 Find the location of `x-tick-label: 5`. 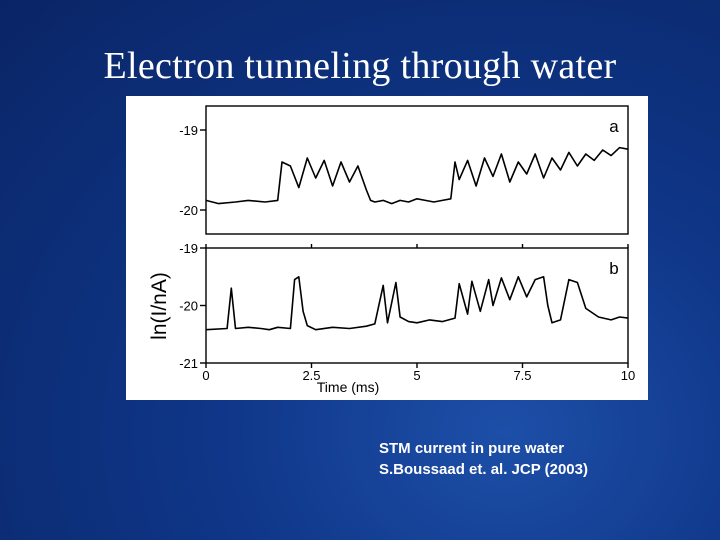

x-tick-label: 5 is located at coordinates (416, 375).